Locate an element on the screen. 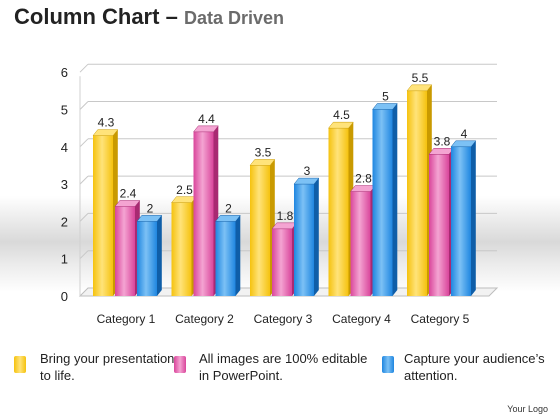 Image resolution: width=560 pixels, height=420 pixels. data-label: 2.8 is located at coordinates (363, 179).